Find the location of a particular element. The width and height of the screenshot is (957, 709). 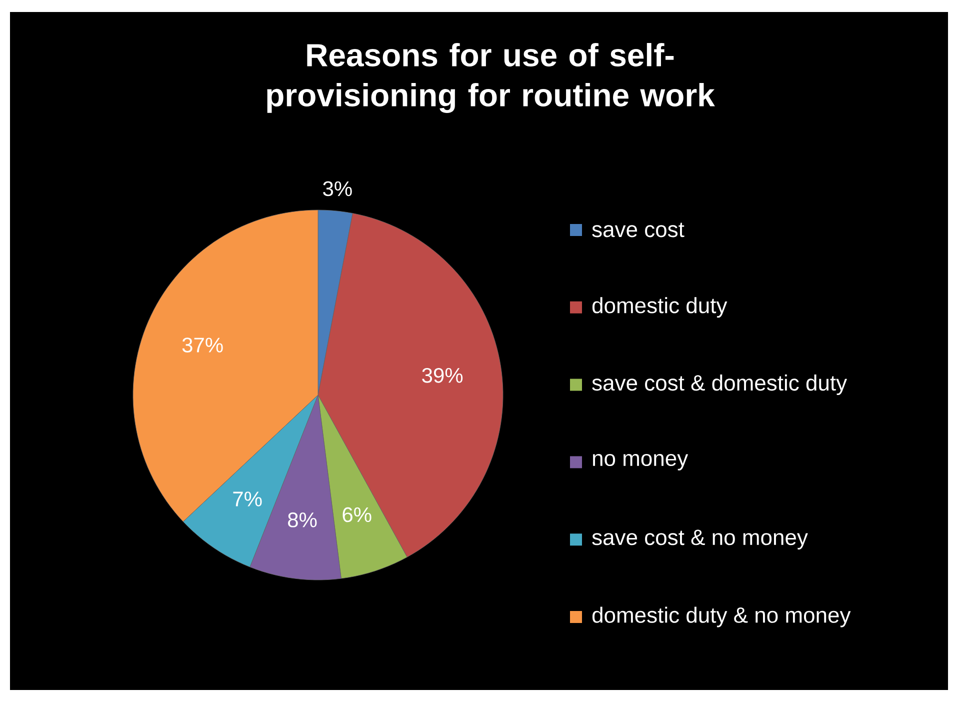

data-label: 6% is located at coordinates (357, 514).